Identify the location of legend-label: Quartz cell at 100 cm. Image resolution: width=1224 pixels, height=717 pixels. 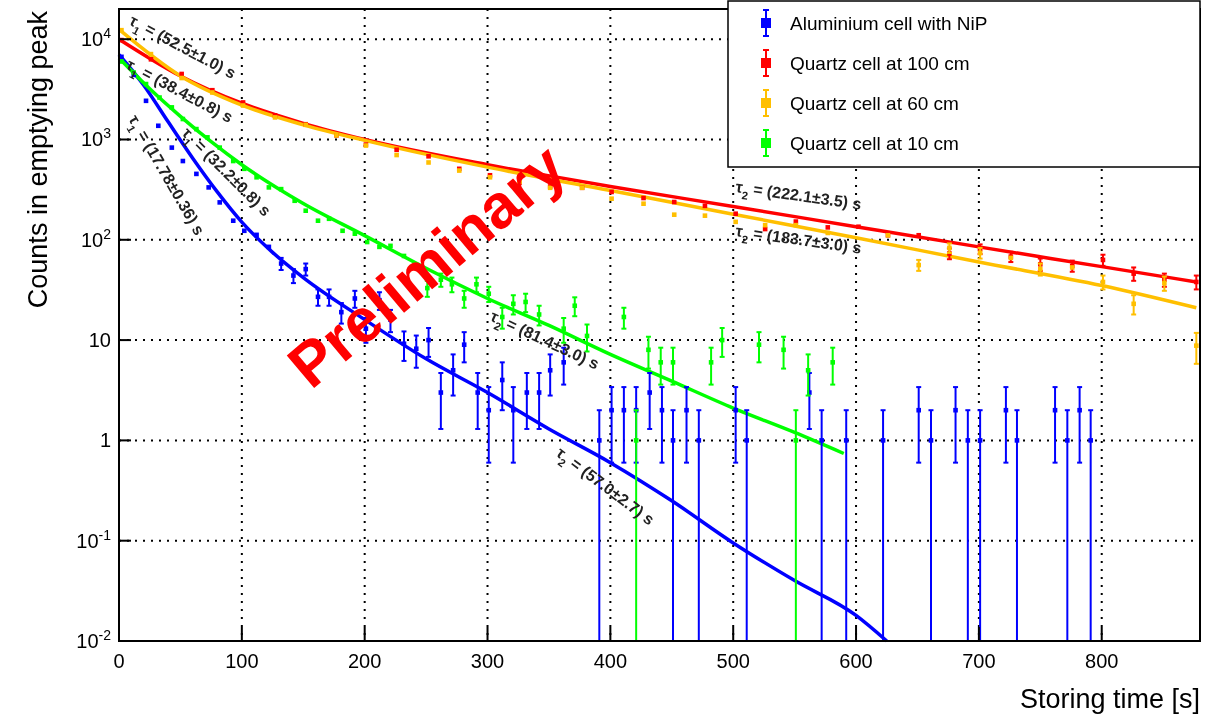
(880, 63).